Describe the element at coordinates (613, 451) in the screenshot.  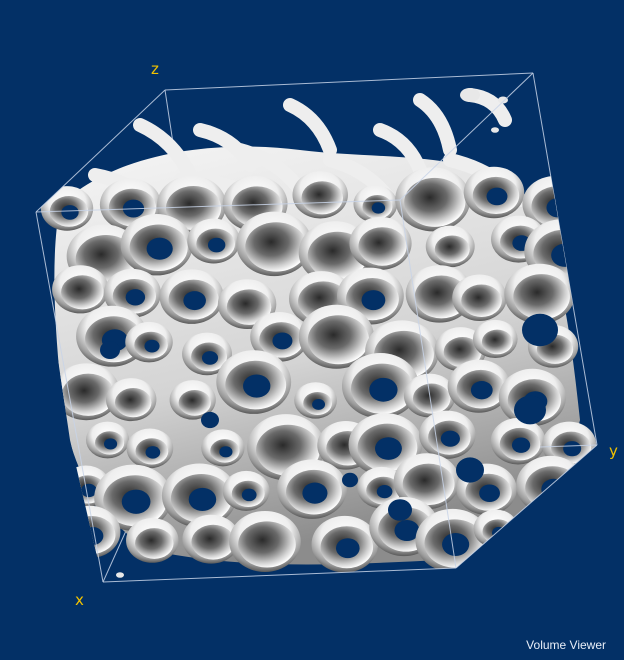
I see `y-axis-label: y` at that location.